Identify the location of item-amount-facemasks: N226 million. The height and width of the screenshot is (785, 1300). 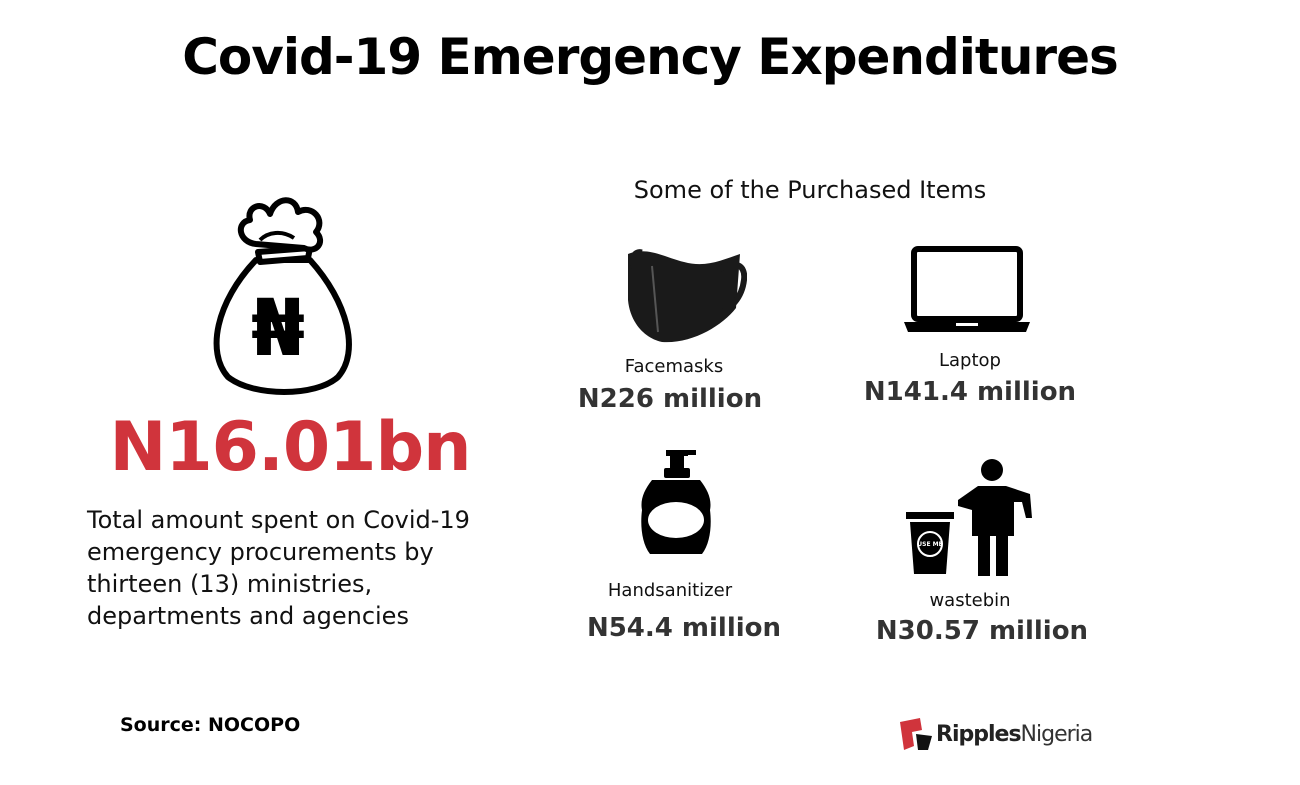
(670, 399).